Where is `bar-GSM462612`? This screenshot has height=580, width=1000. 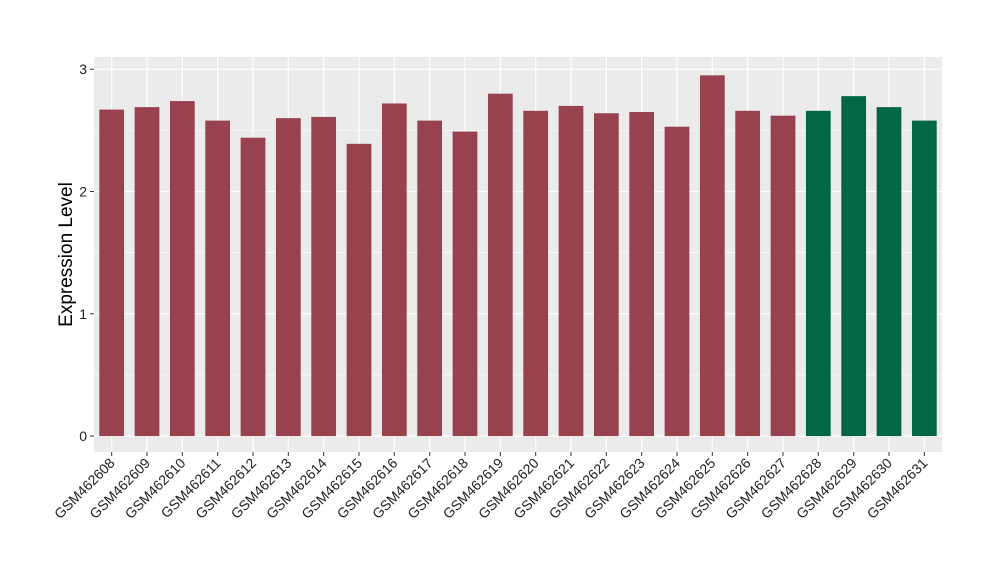 bar-GSM462612 is located at coordinates (253, 287).